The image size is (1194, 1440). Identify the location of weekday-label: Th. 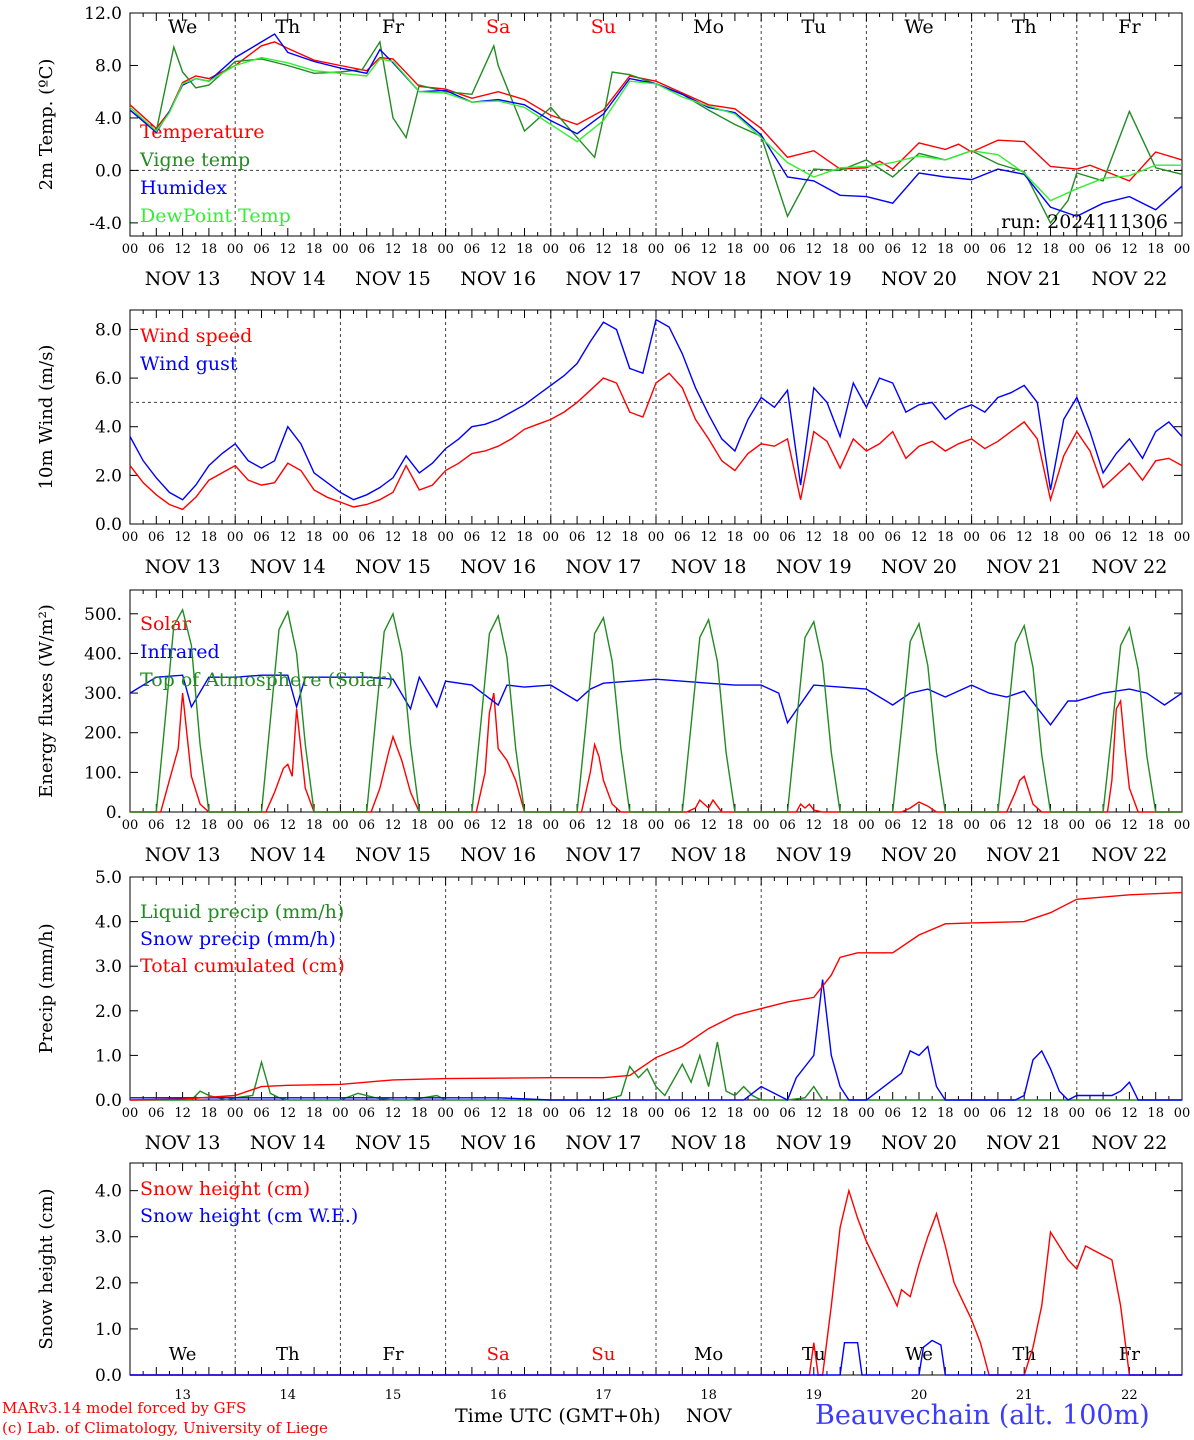
(288, 1354).